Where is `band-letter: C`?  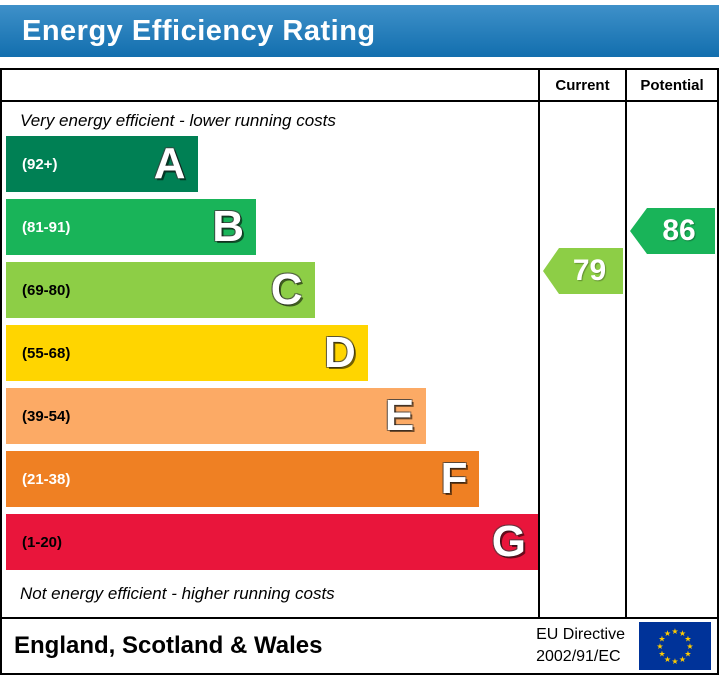 band-letter: C is located at coordinates (286, 289).